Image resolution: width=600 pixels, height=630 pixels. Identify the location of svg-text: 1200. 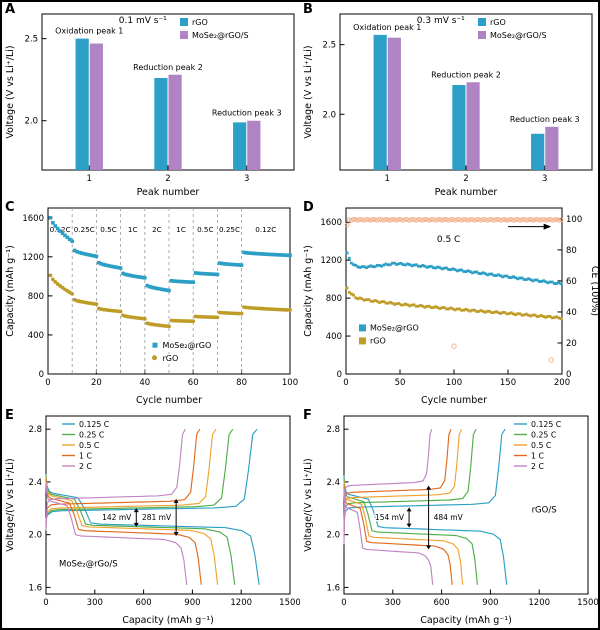
(241, 603).